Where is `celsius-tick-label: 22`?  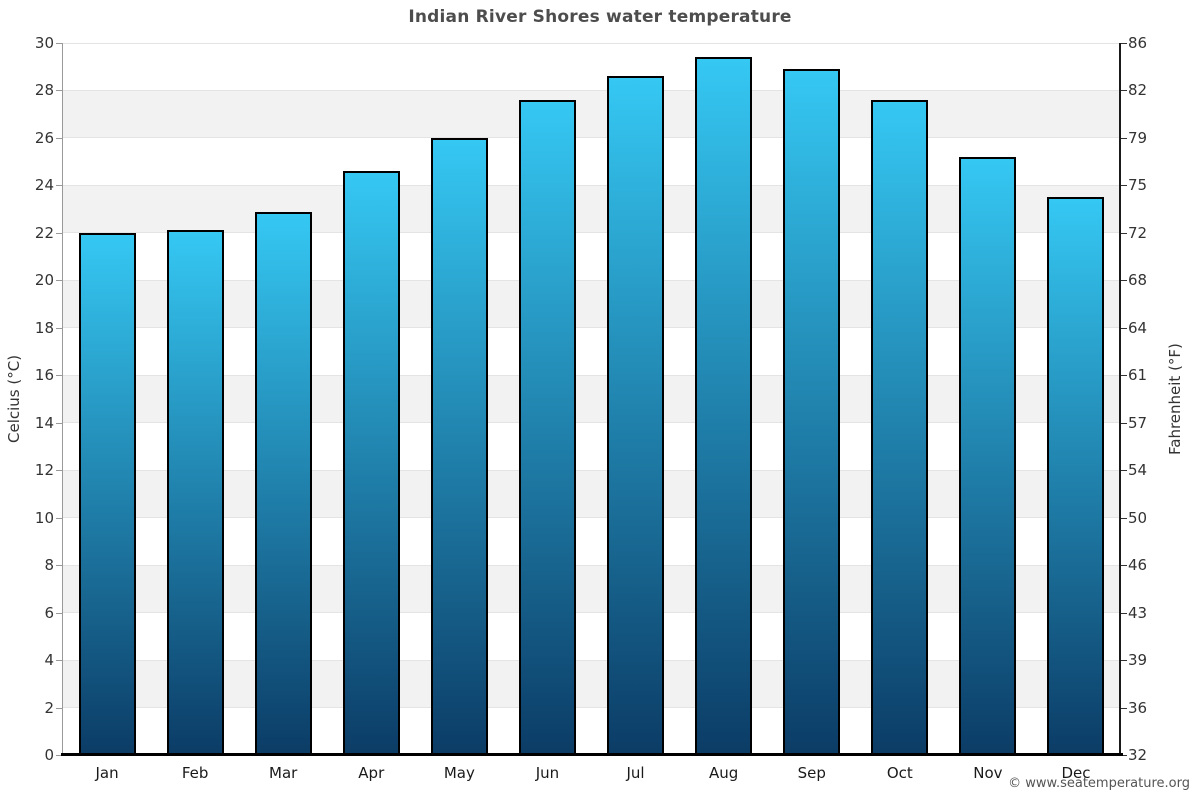 celsius-tick-label: 22 is located at coordinates (44, 232).